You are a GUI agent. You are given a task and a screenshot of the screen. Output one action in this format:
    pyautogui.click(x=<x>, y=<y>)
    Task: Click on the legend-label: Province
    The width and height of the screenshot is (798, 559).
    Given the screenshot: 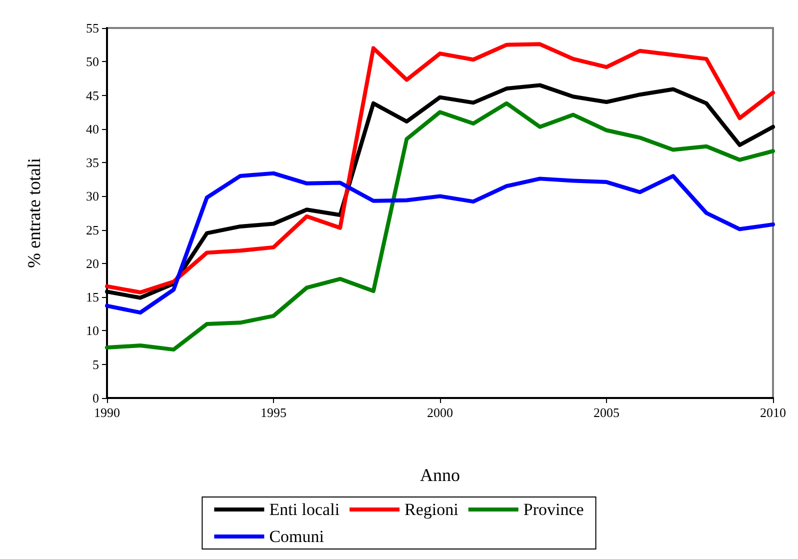 What is the action you would take?
    pyautogui.click(x=553, y=509)
    